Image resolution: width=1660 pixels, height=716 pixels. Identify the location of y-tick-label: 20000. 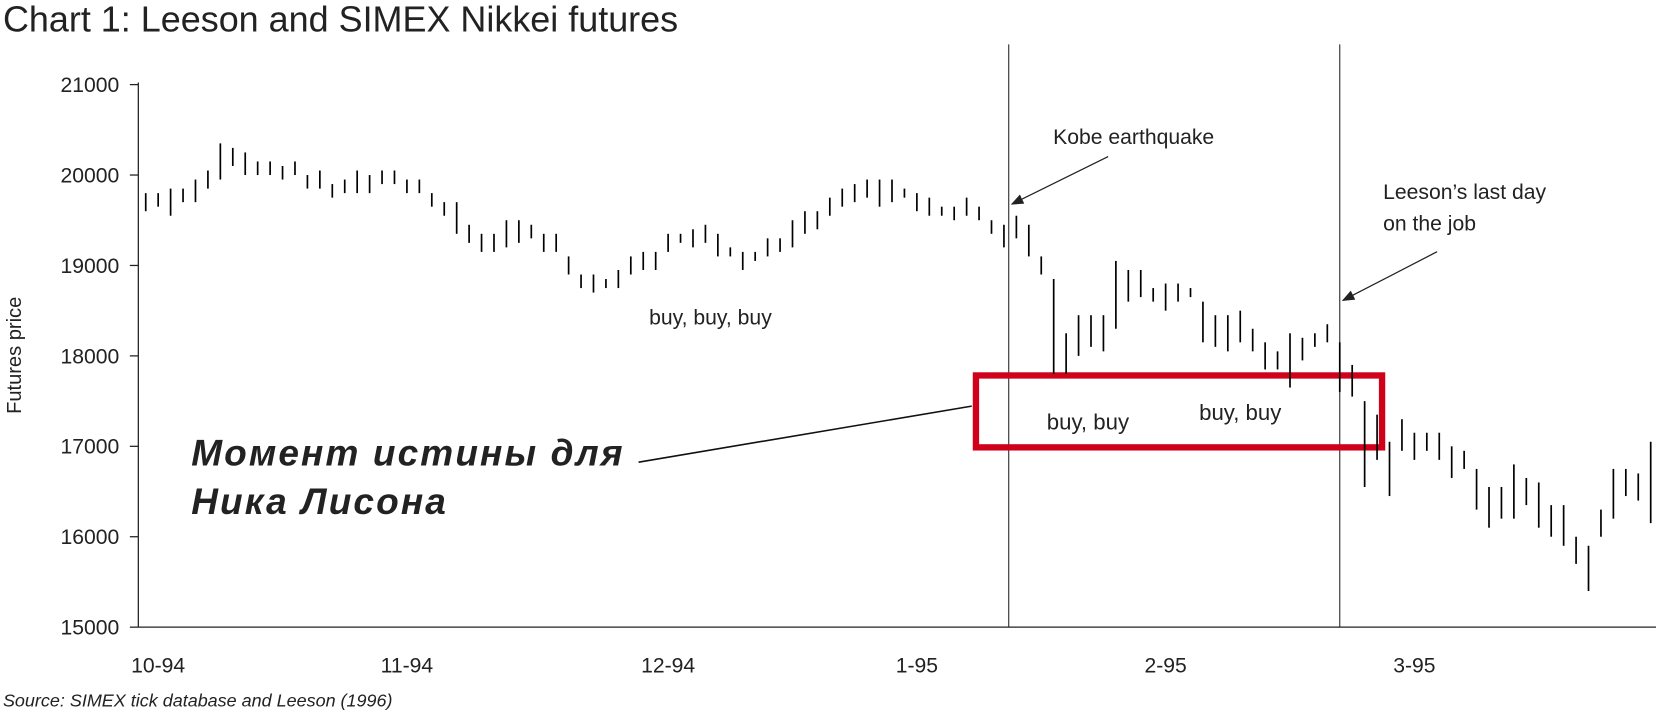
(89, 175).